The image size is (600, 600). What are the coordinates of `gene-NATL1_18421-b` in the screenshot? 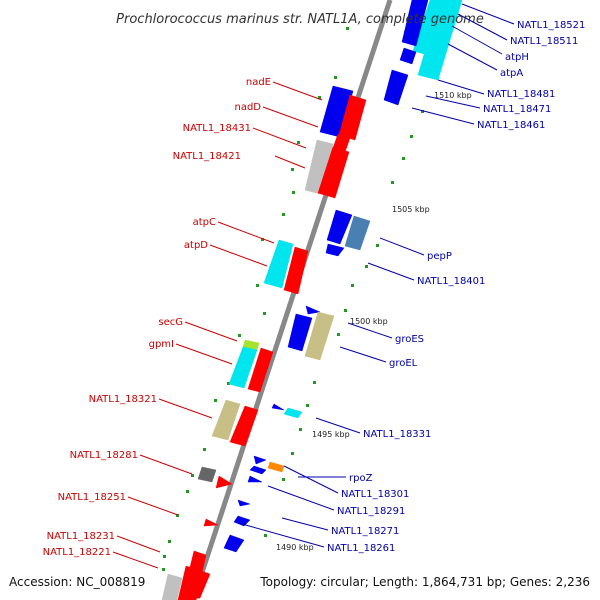 It's located at (333, 172).